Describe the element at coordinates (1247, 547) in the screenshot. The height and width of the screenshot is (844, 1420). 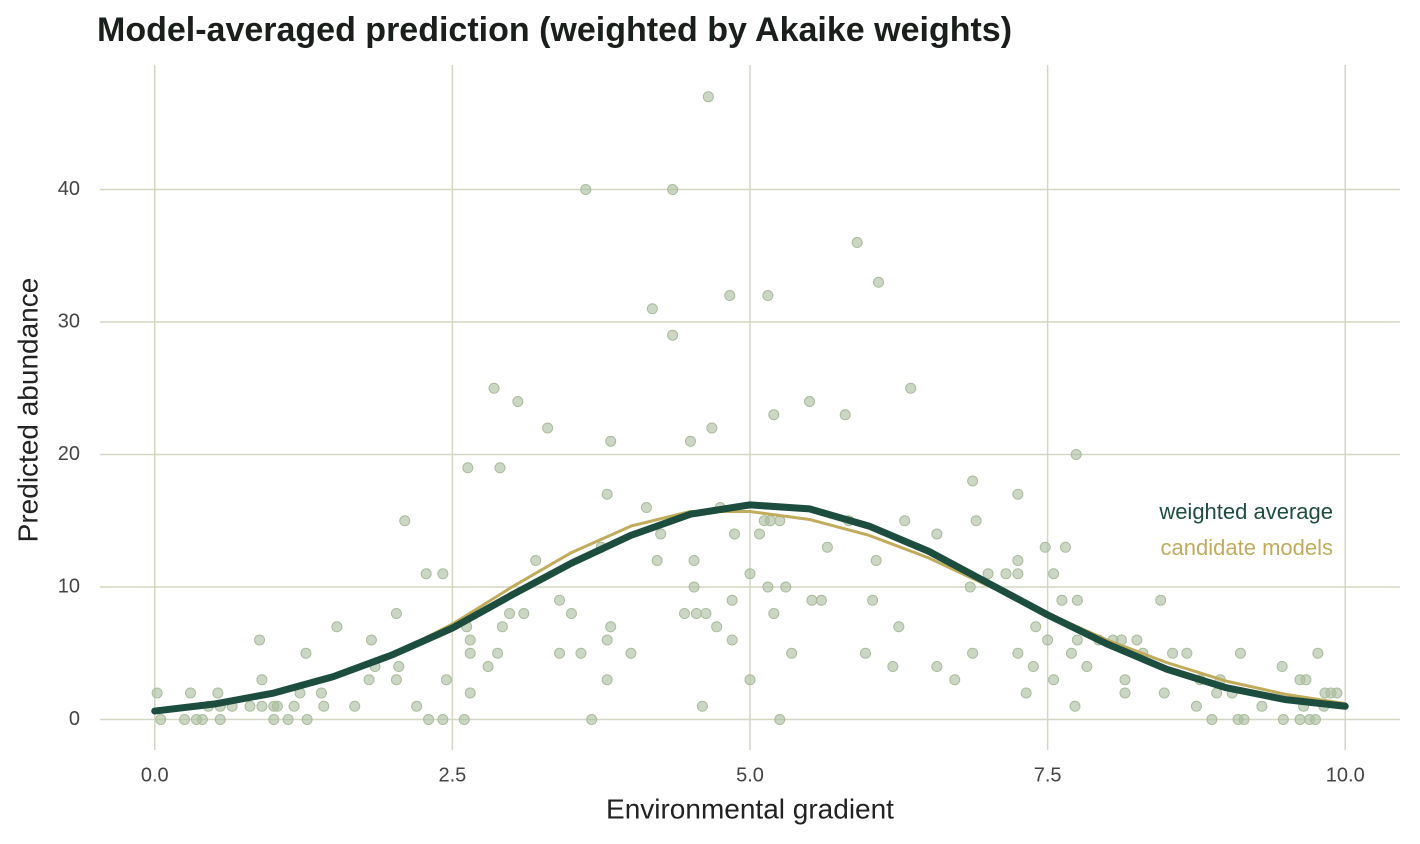
I see `legend-label: candidate models` at that location.